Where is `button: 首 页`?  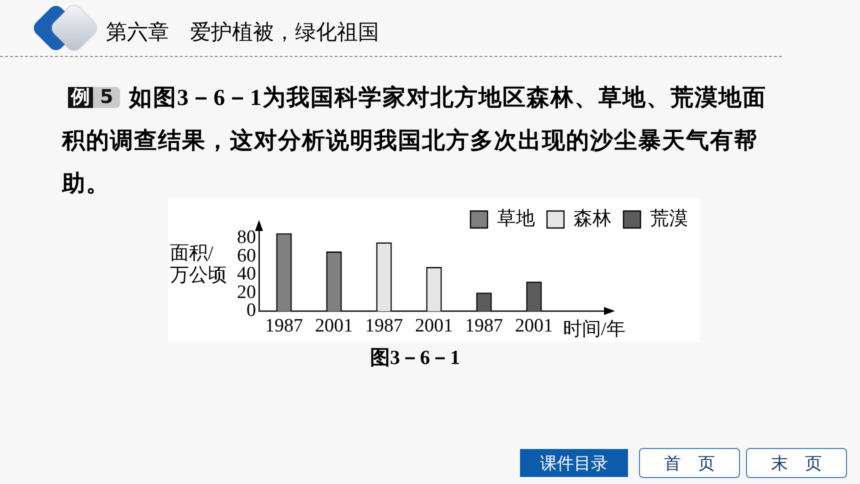 button: 首 页 is located at coordinates (689, 463).